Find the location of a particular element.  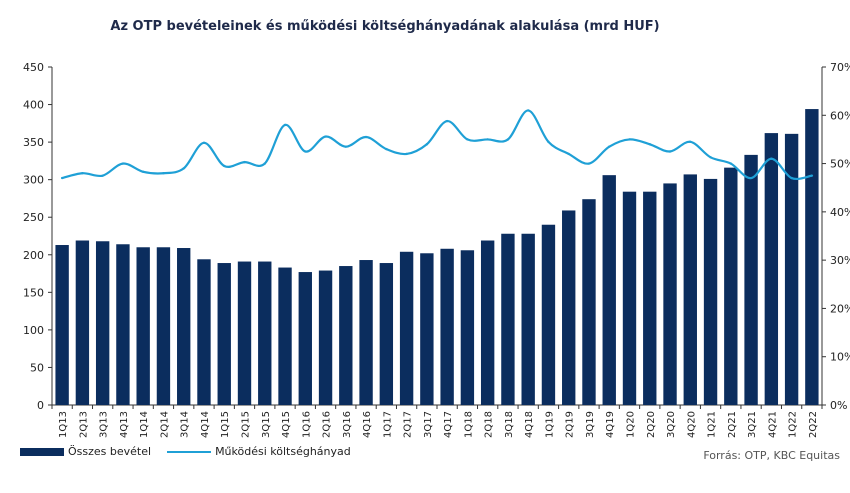

x-tick-label: 4Q20 is located at coordinates (691, 424).